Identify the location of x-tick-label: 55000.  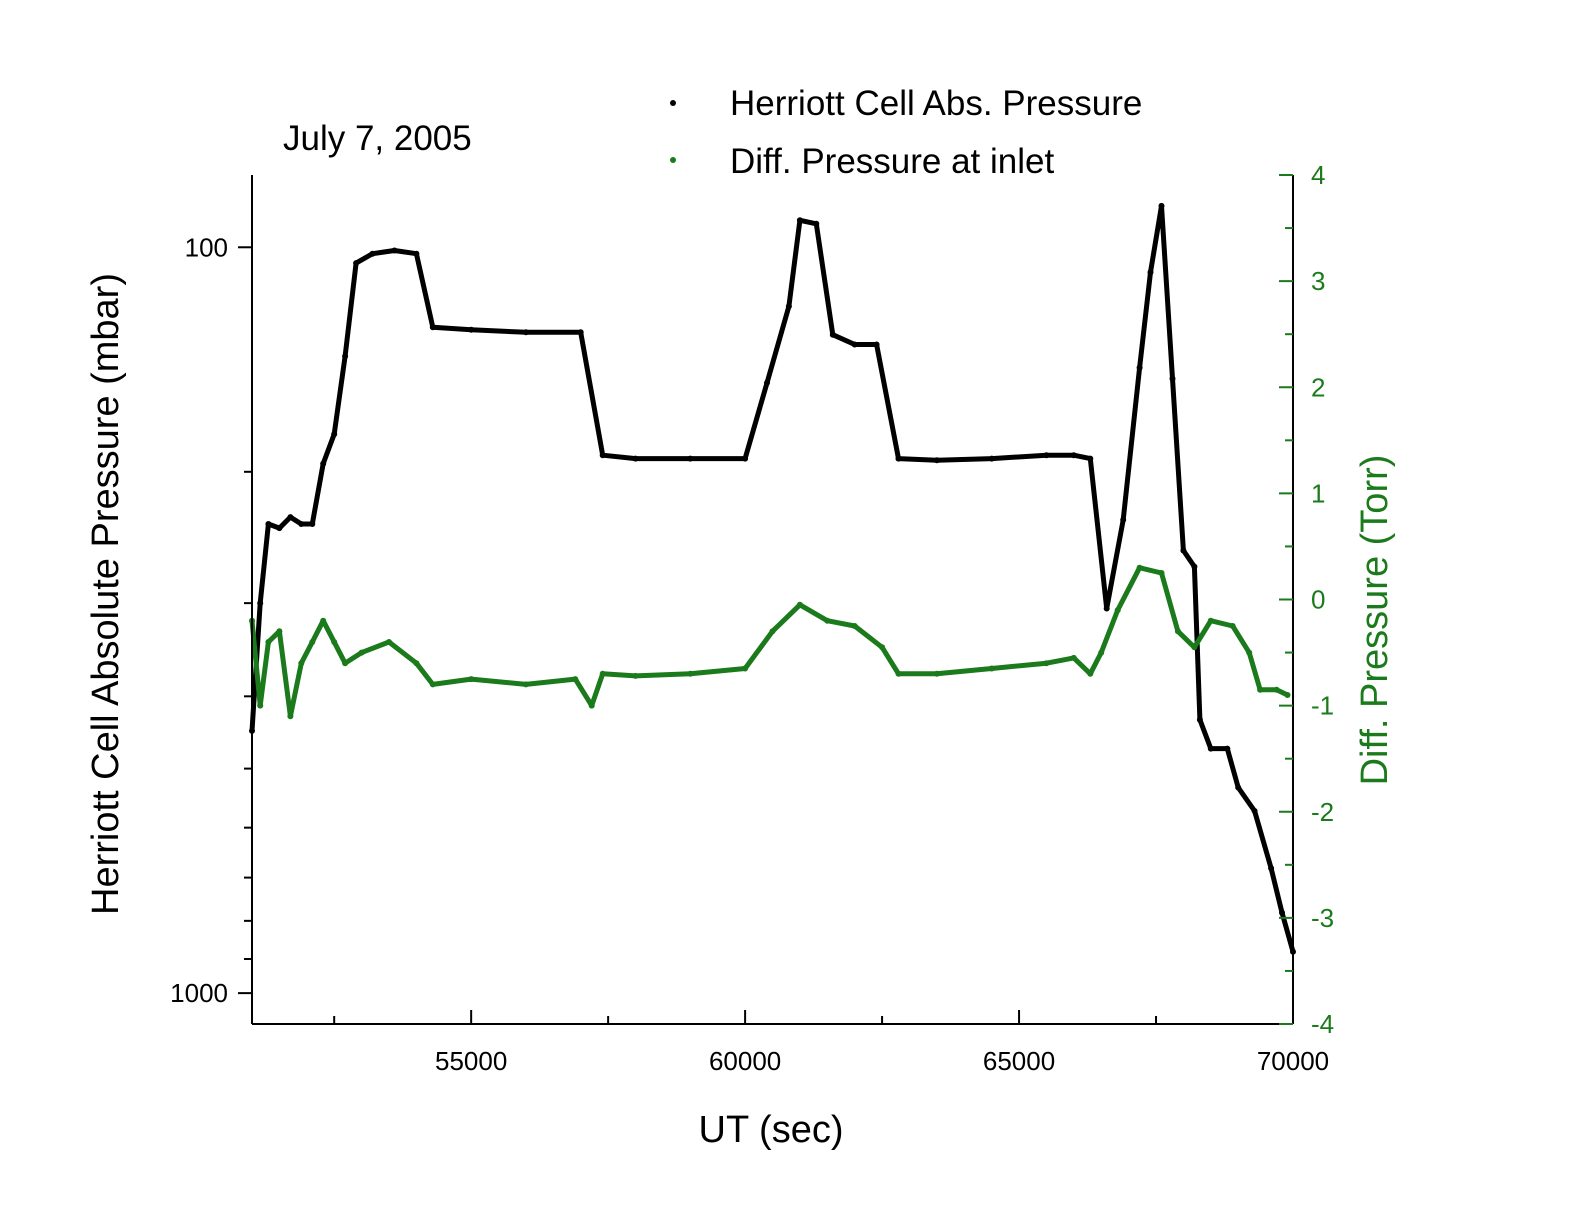
(471, 1061).